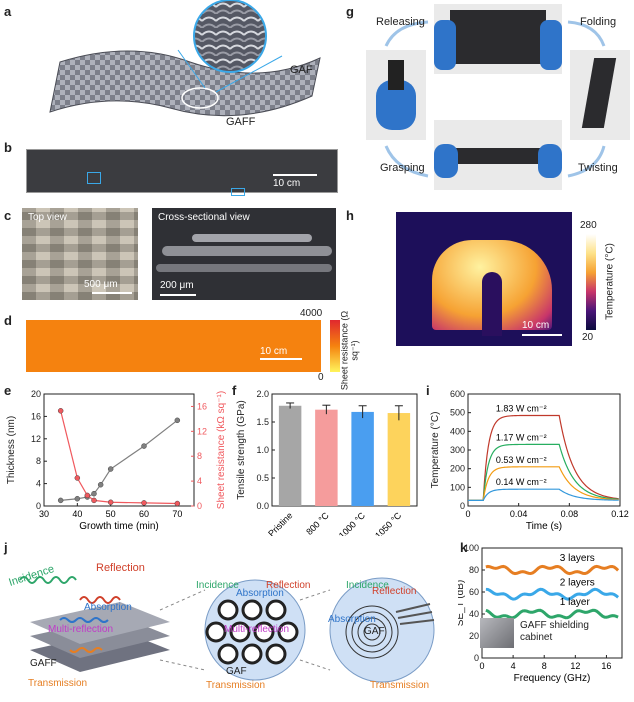 The width and height of the screenshot is (634, 702). I want to click on chart-k-series-1-label: 2 layers, so click(577, 582).